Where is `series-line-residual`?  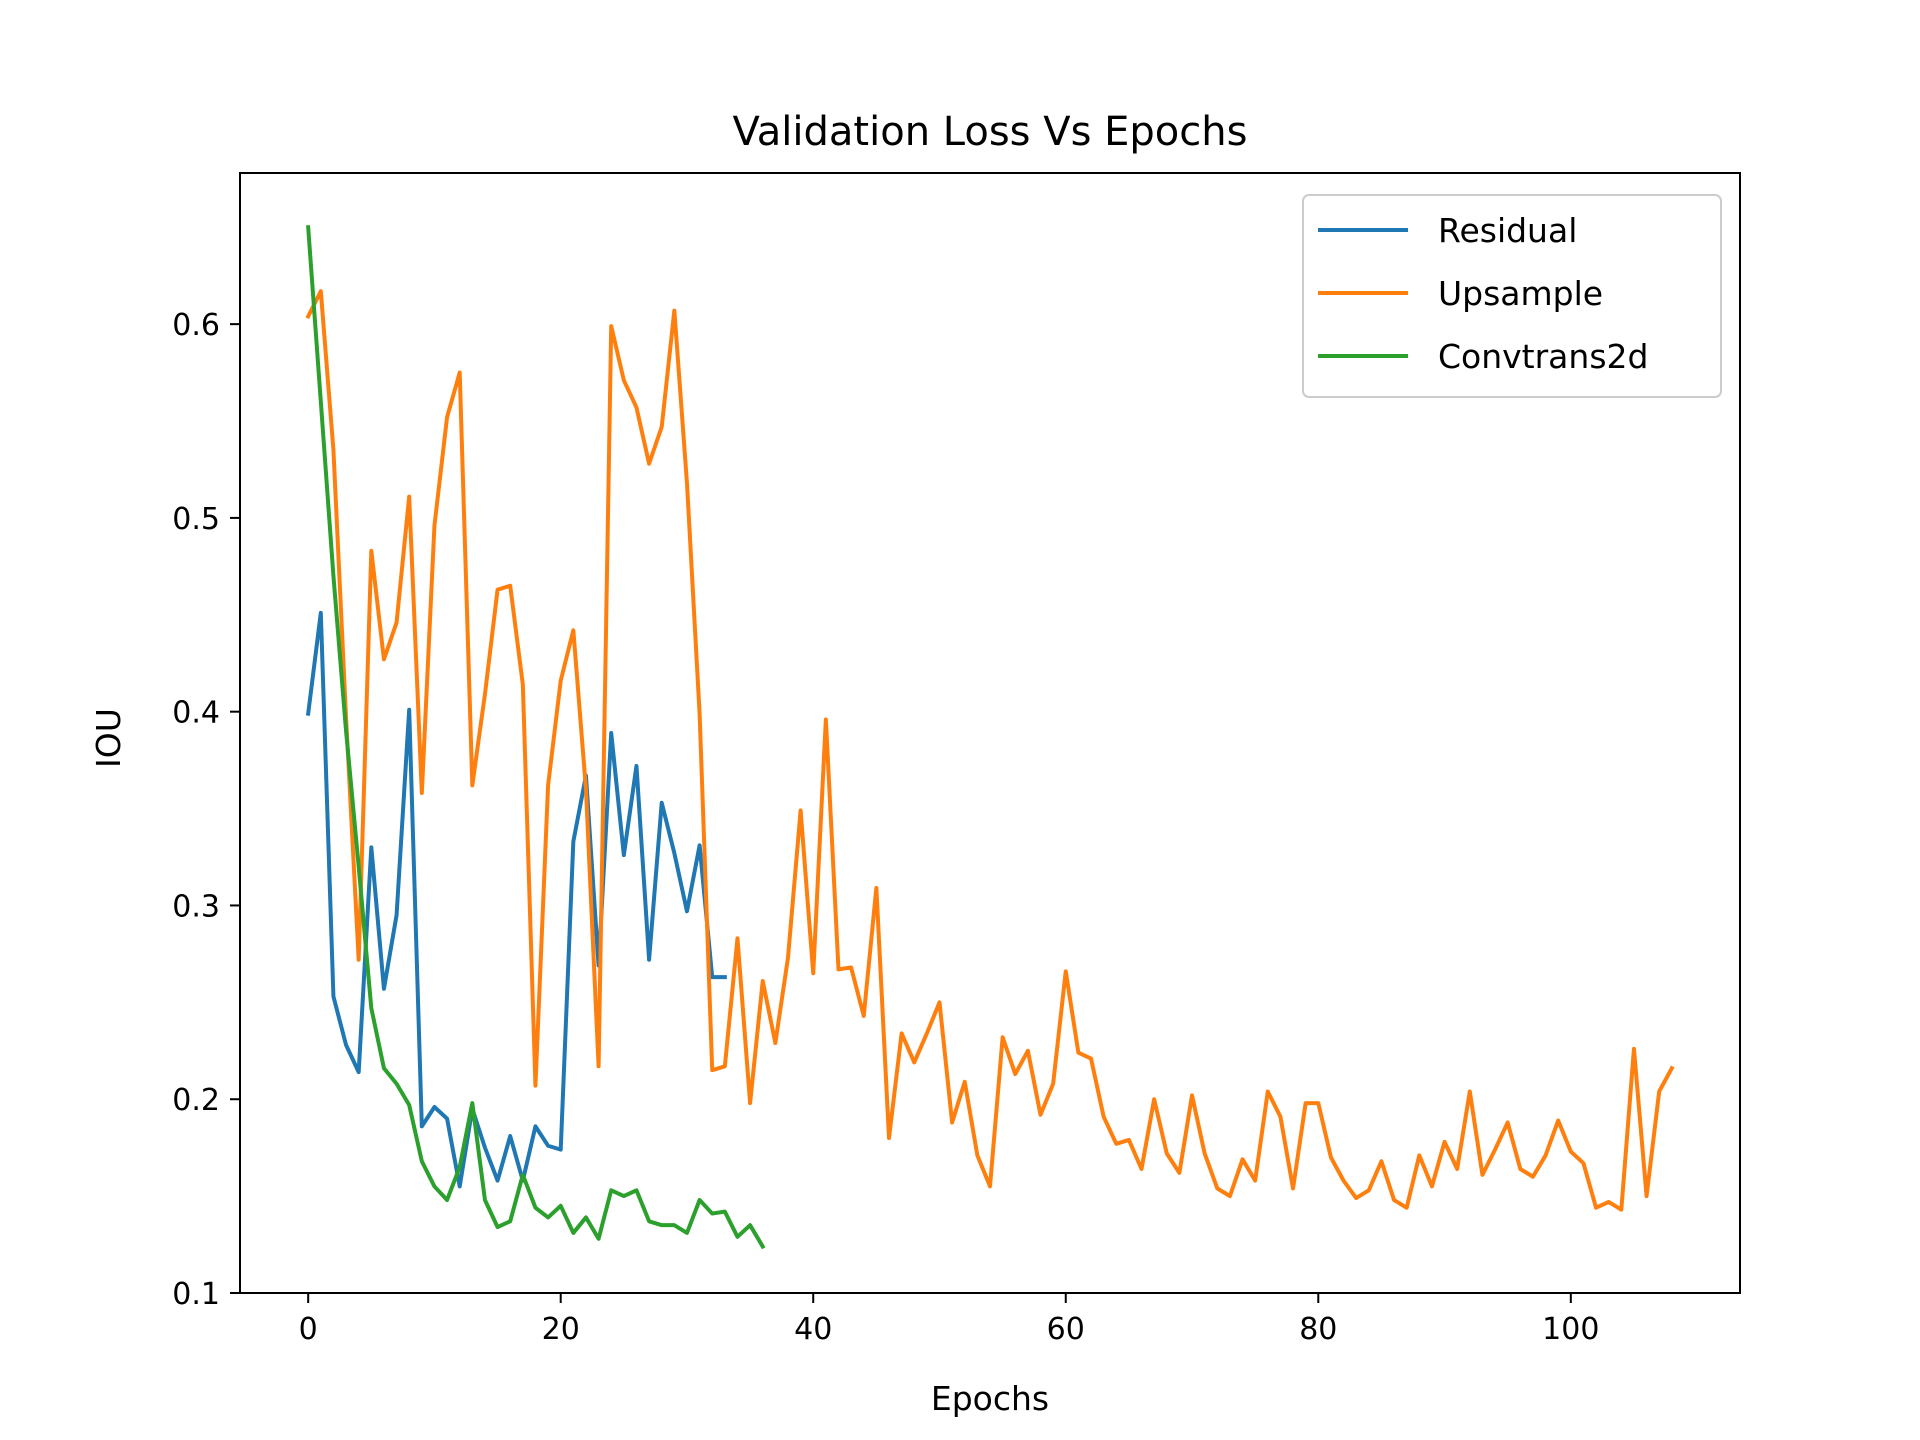 series-line-residual is located at coordinates (516, 899).